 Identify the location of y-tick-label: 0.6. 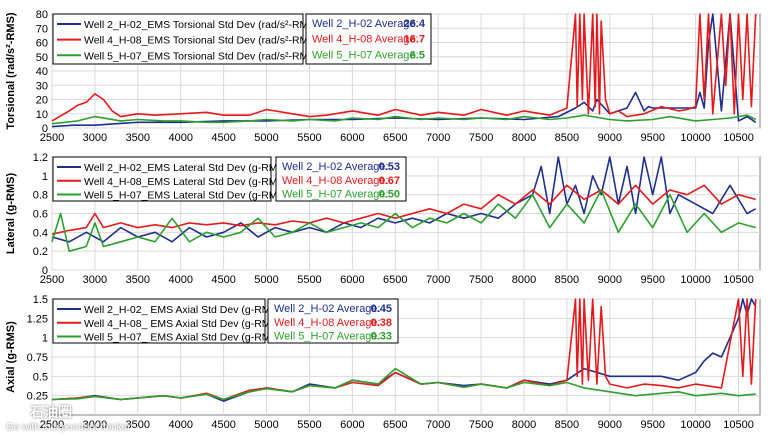
(40, 215).